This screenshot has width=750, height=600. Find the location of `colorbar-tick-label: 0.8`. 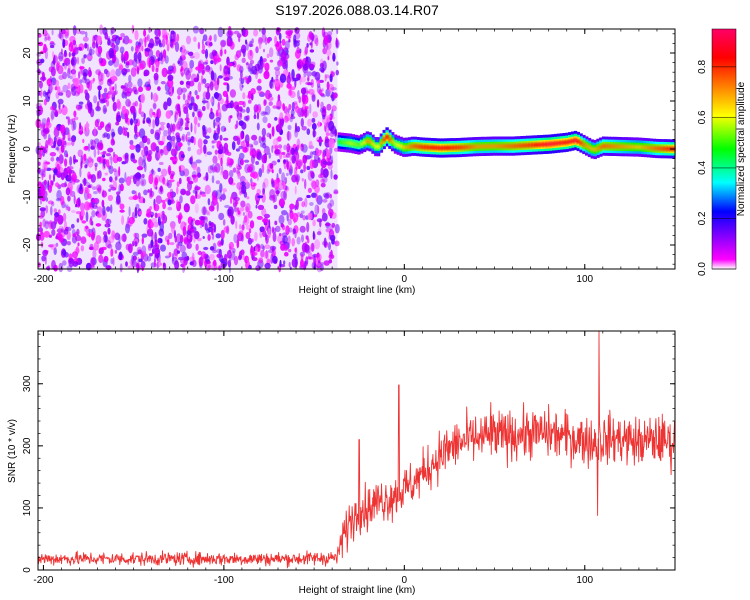

colorbar-tick-label: 0.8 is located at coordinates (702, 67).